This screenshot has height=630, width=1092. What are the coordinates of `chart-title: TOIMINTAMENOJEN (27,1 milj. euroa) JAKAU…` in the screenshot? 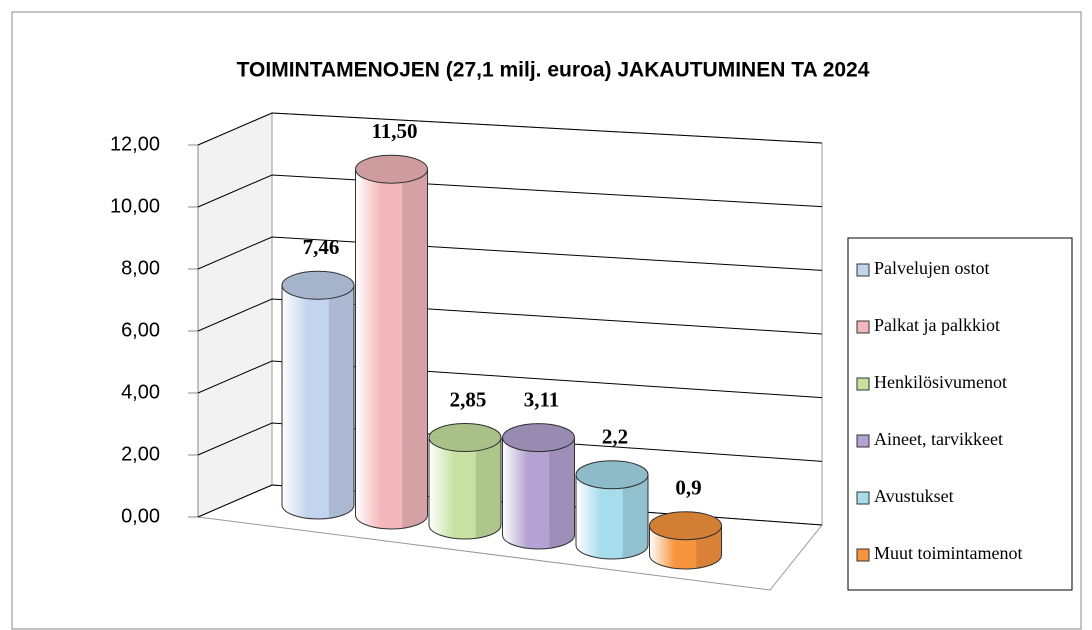 It's located at (553, 70).